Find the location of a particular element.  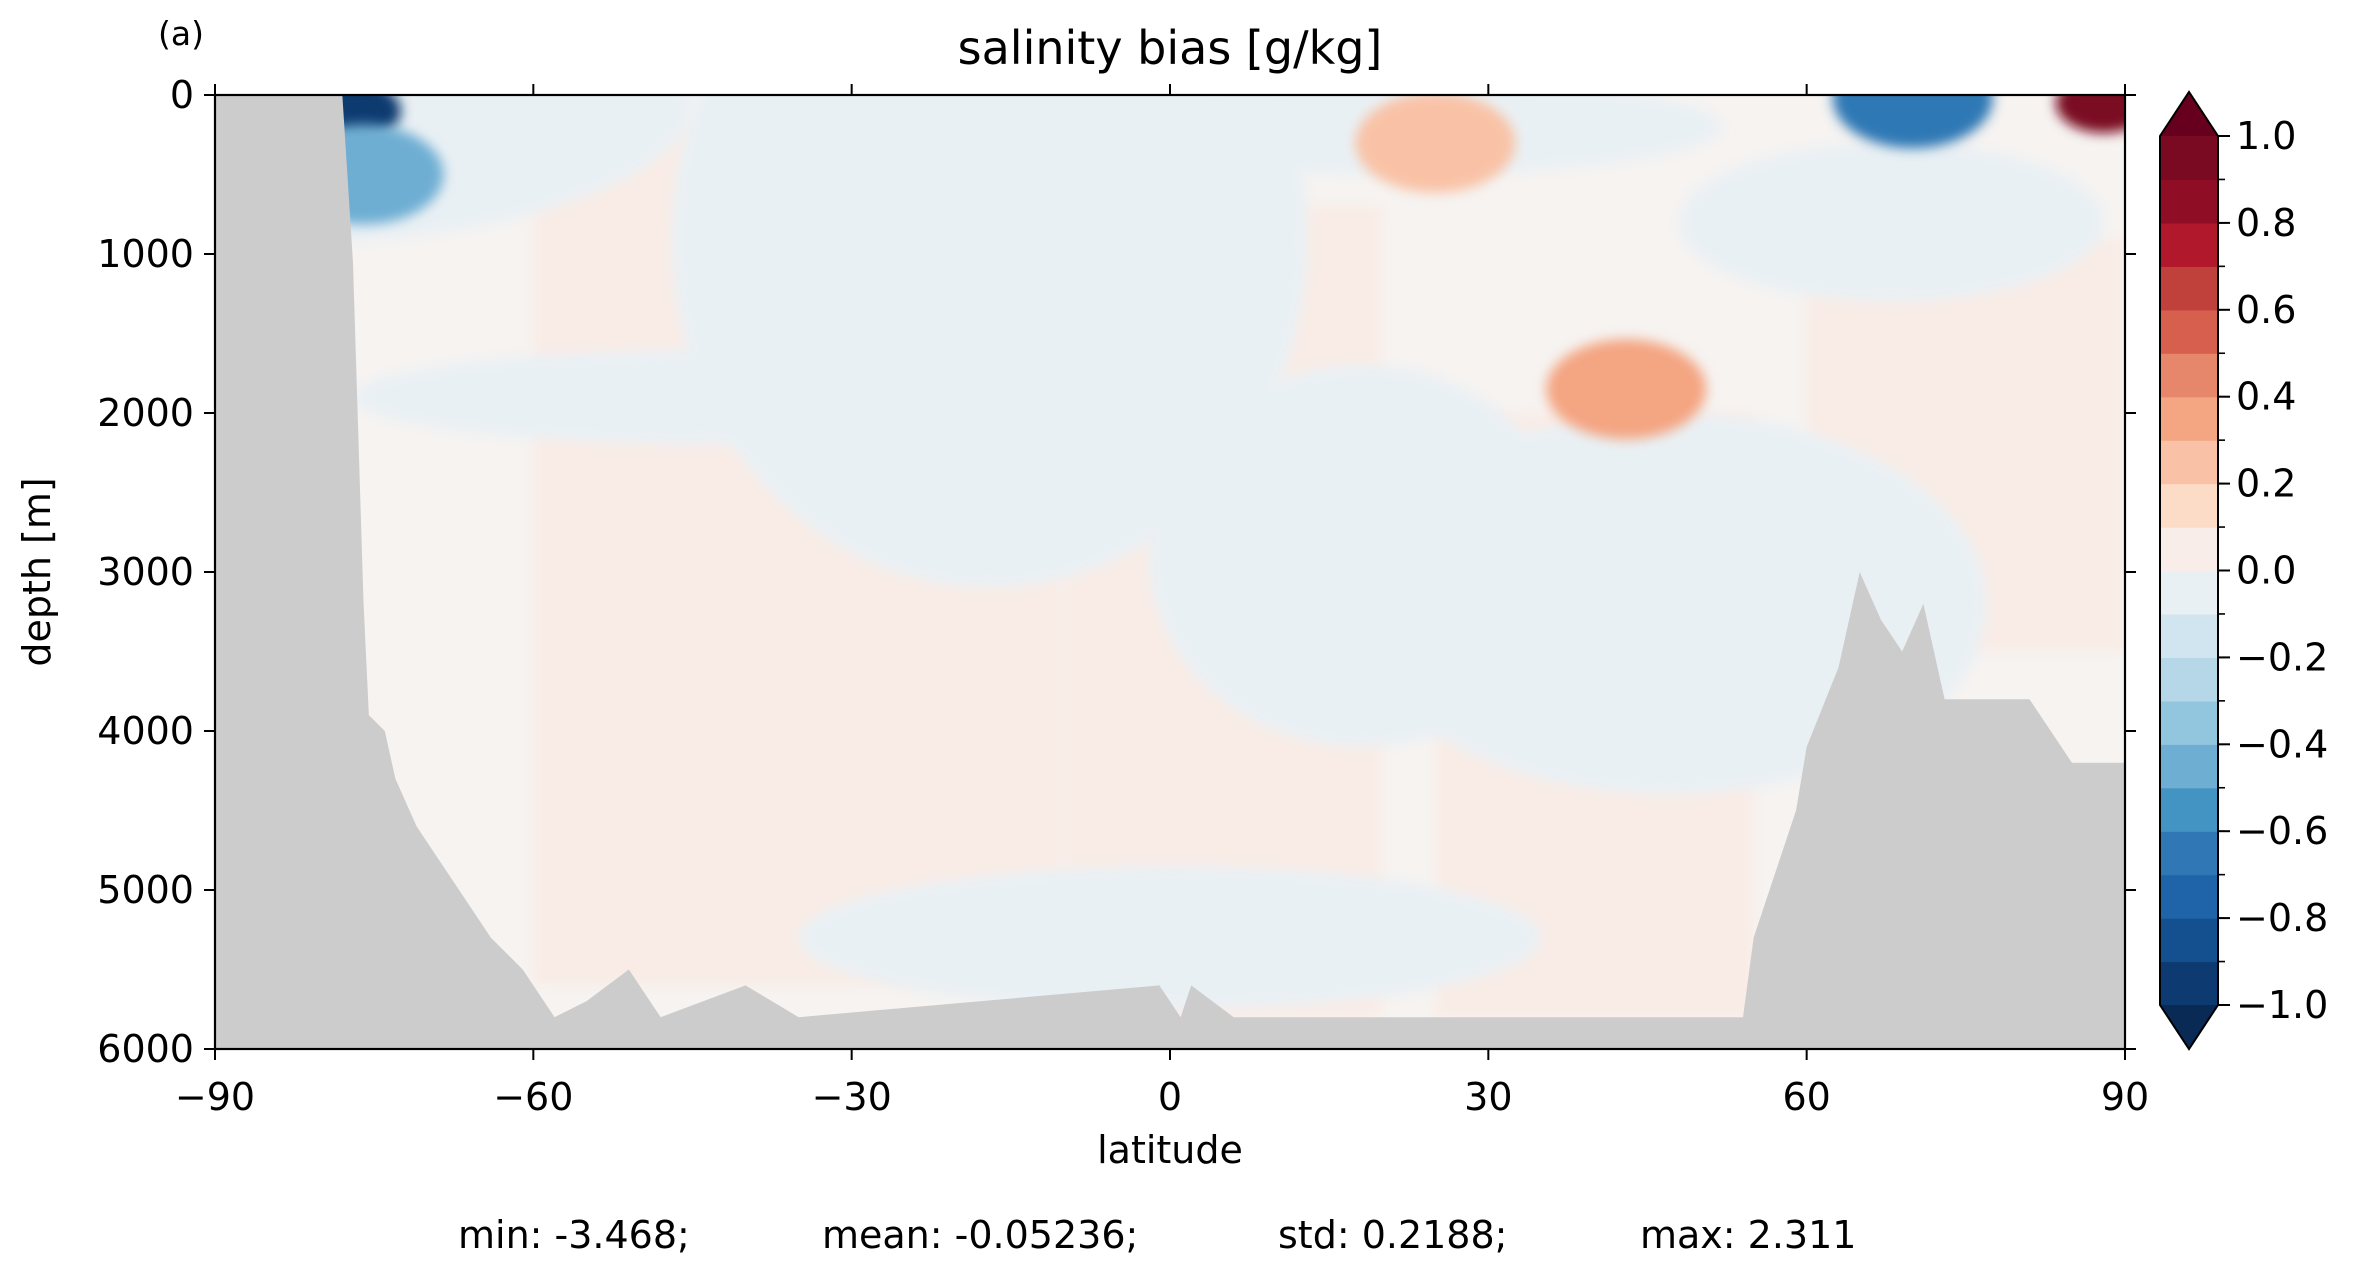

stat-mean: mean: -0.05236; is located at coordinates (980, 1235).